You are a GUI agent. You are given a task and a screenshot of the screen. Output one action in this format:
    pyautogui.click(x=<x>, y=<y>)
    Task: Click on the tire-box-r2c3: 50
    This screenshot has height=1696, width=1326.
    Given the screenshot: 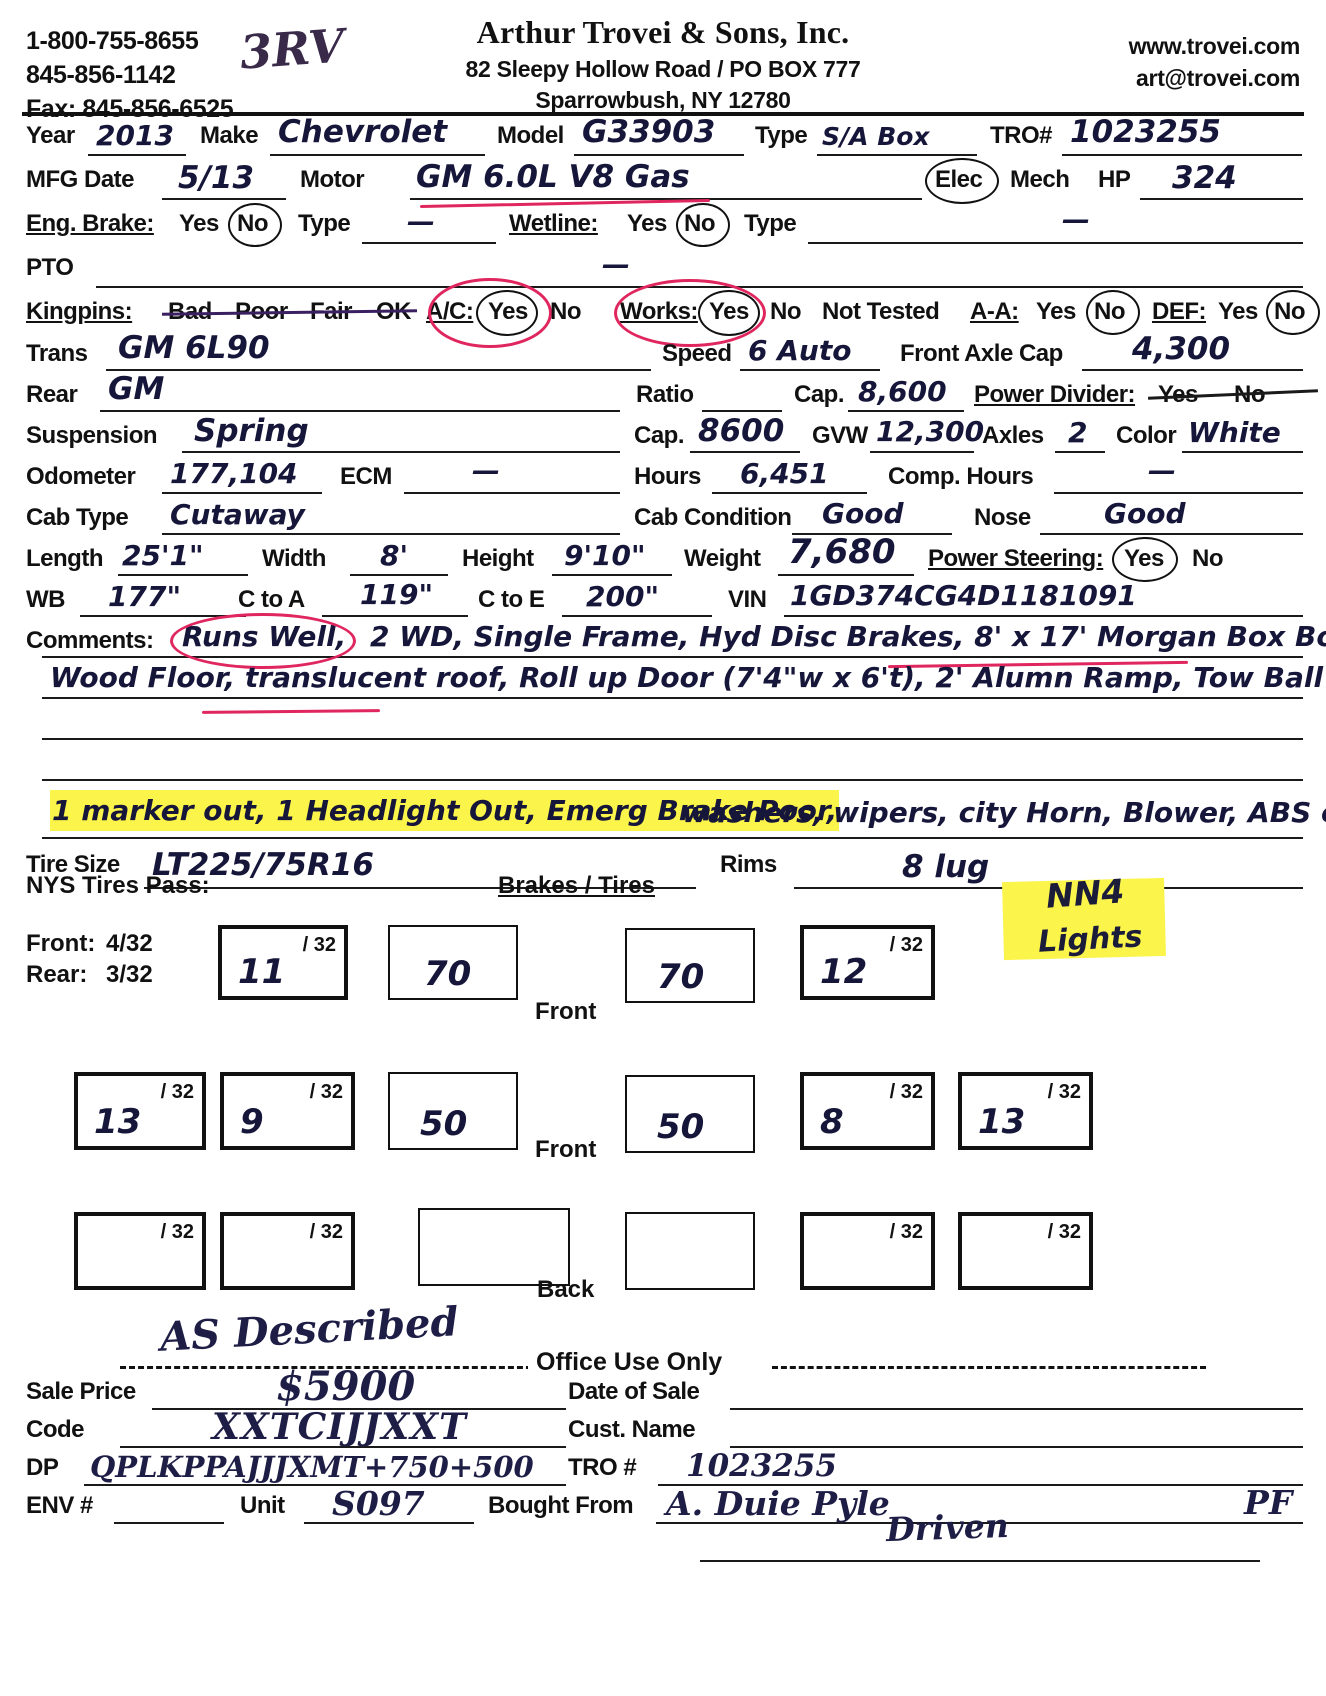 What is the action you would take?
    pyautogui.click(x=453, y=1111)
    